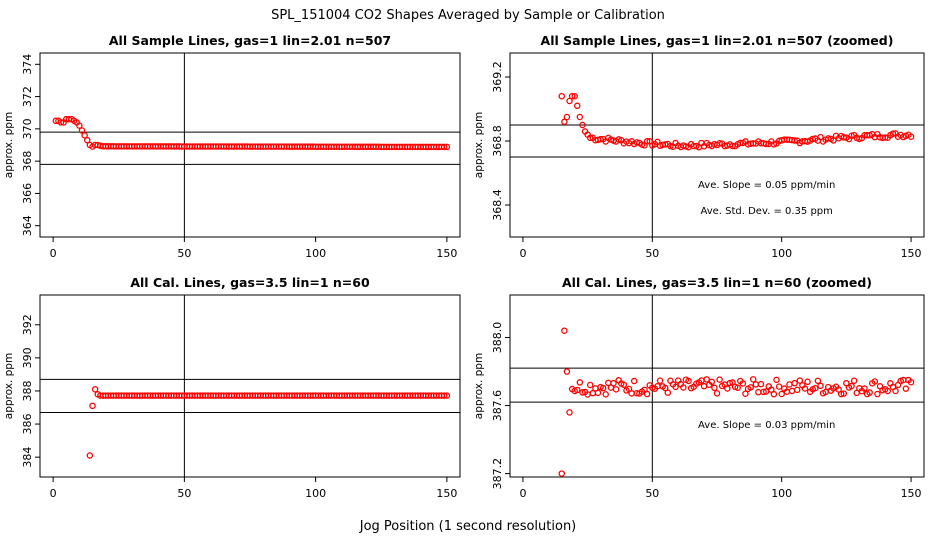  What do you see at coordinates (27, 161) in the screenshot?
I see `y-tick-label: 368` at bounding box center [27, 161].